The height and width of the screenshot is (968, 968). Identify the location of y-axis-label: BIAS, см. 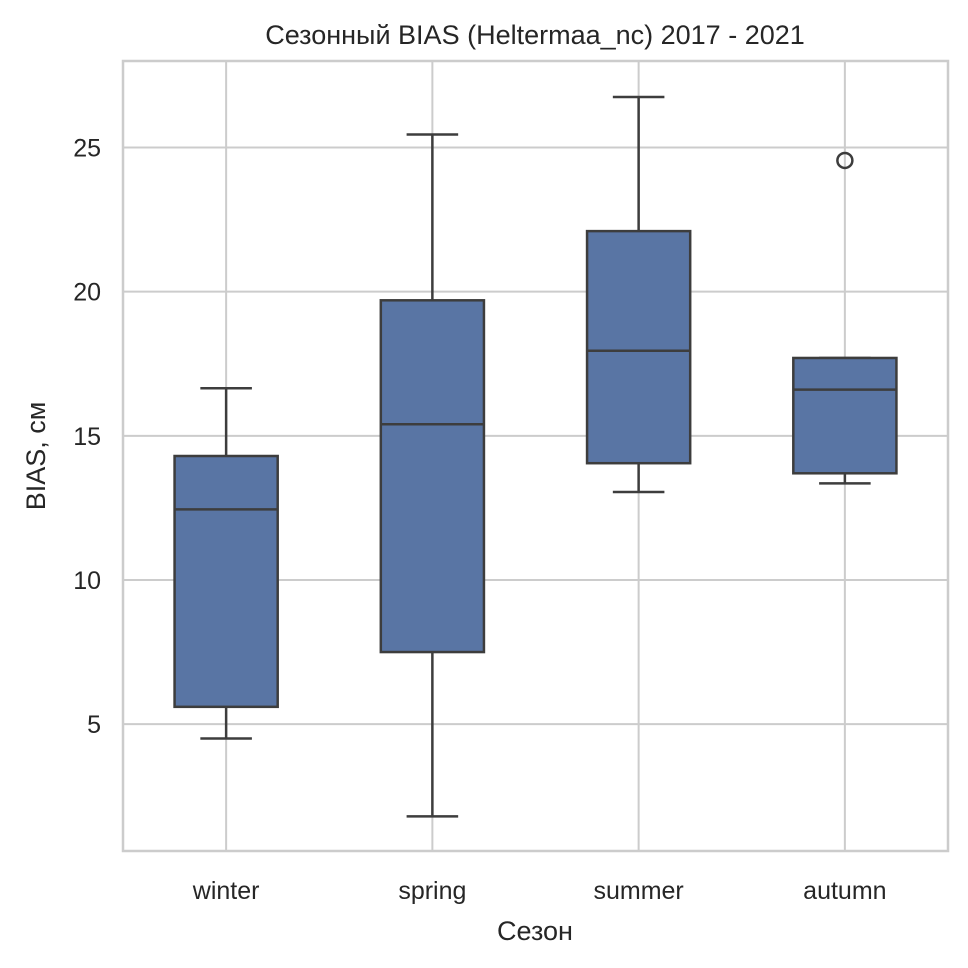
(36, 456).